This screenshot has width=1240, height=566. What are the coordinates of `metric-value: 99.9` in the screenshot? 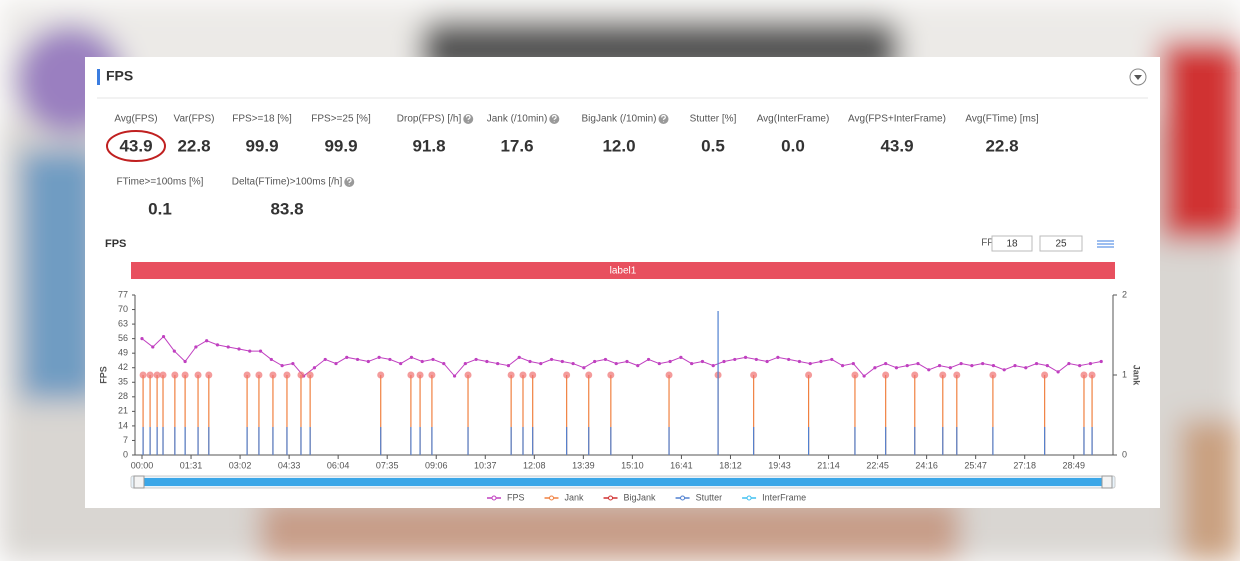 It's located at (261, 145).